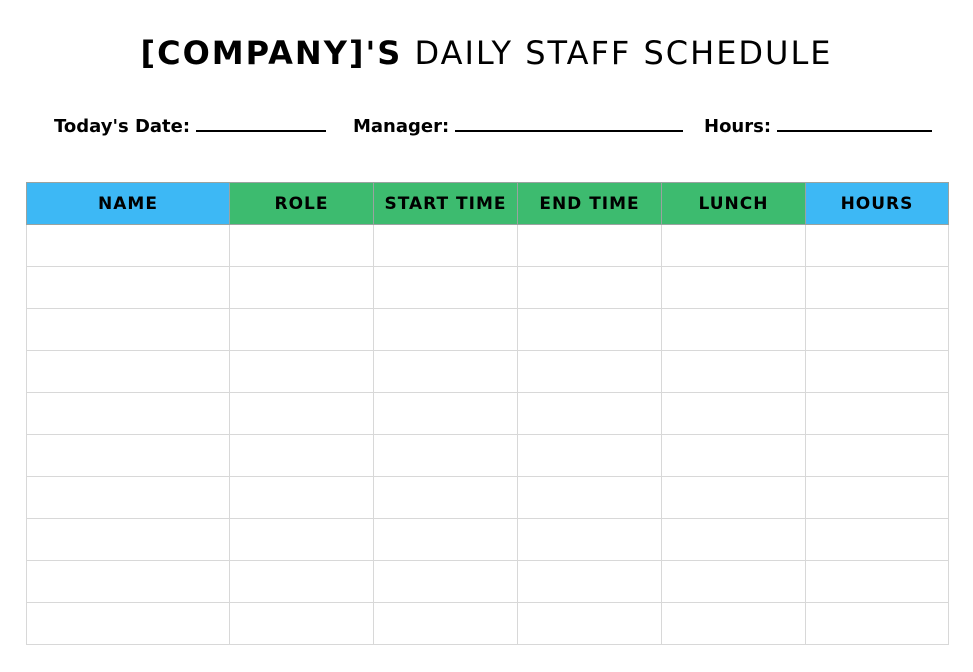  What do you see at coordinates (261, 124) in the screenshot?
I see `date-blank-line` at bounding box center [261, 124].